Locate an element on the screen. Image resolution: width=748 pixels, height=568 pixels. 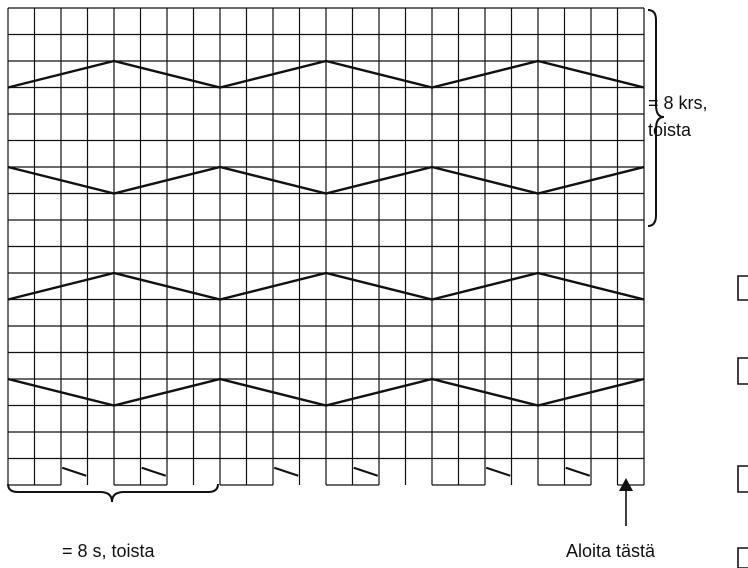
start-arrow-head is located at coordinates (626, 484).